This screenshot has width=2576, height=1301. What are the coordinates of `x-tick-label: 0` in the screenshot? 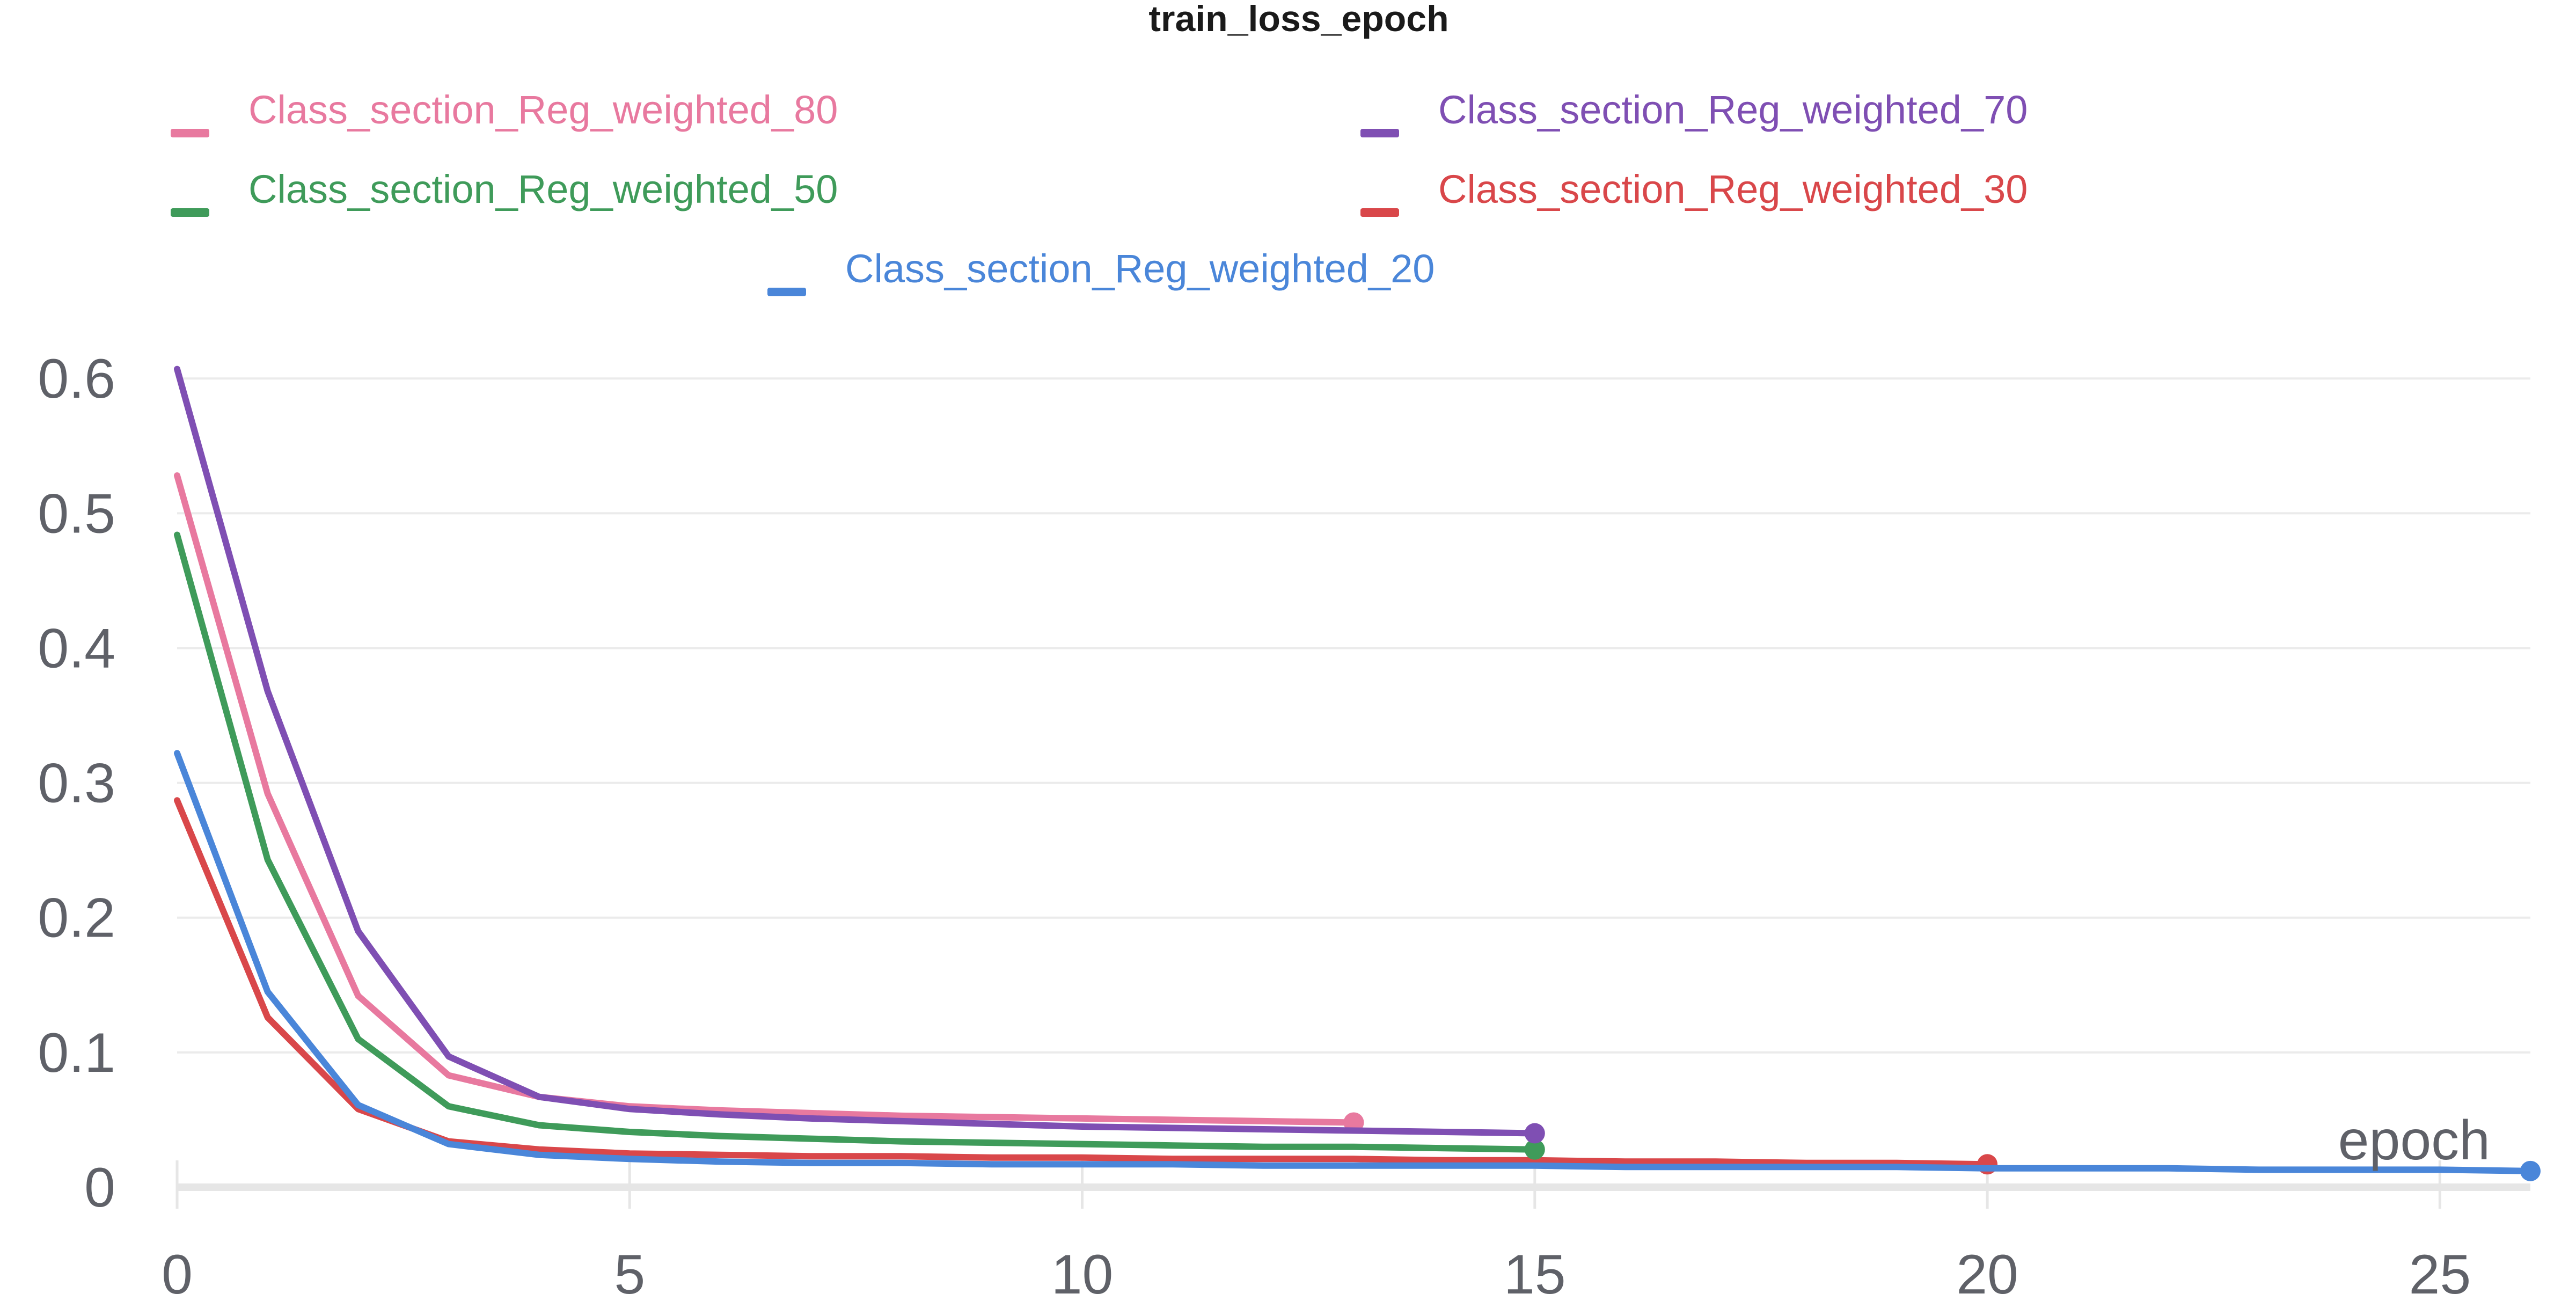 It's located at (177, 1272).